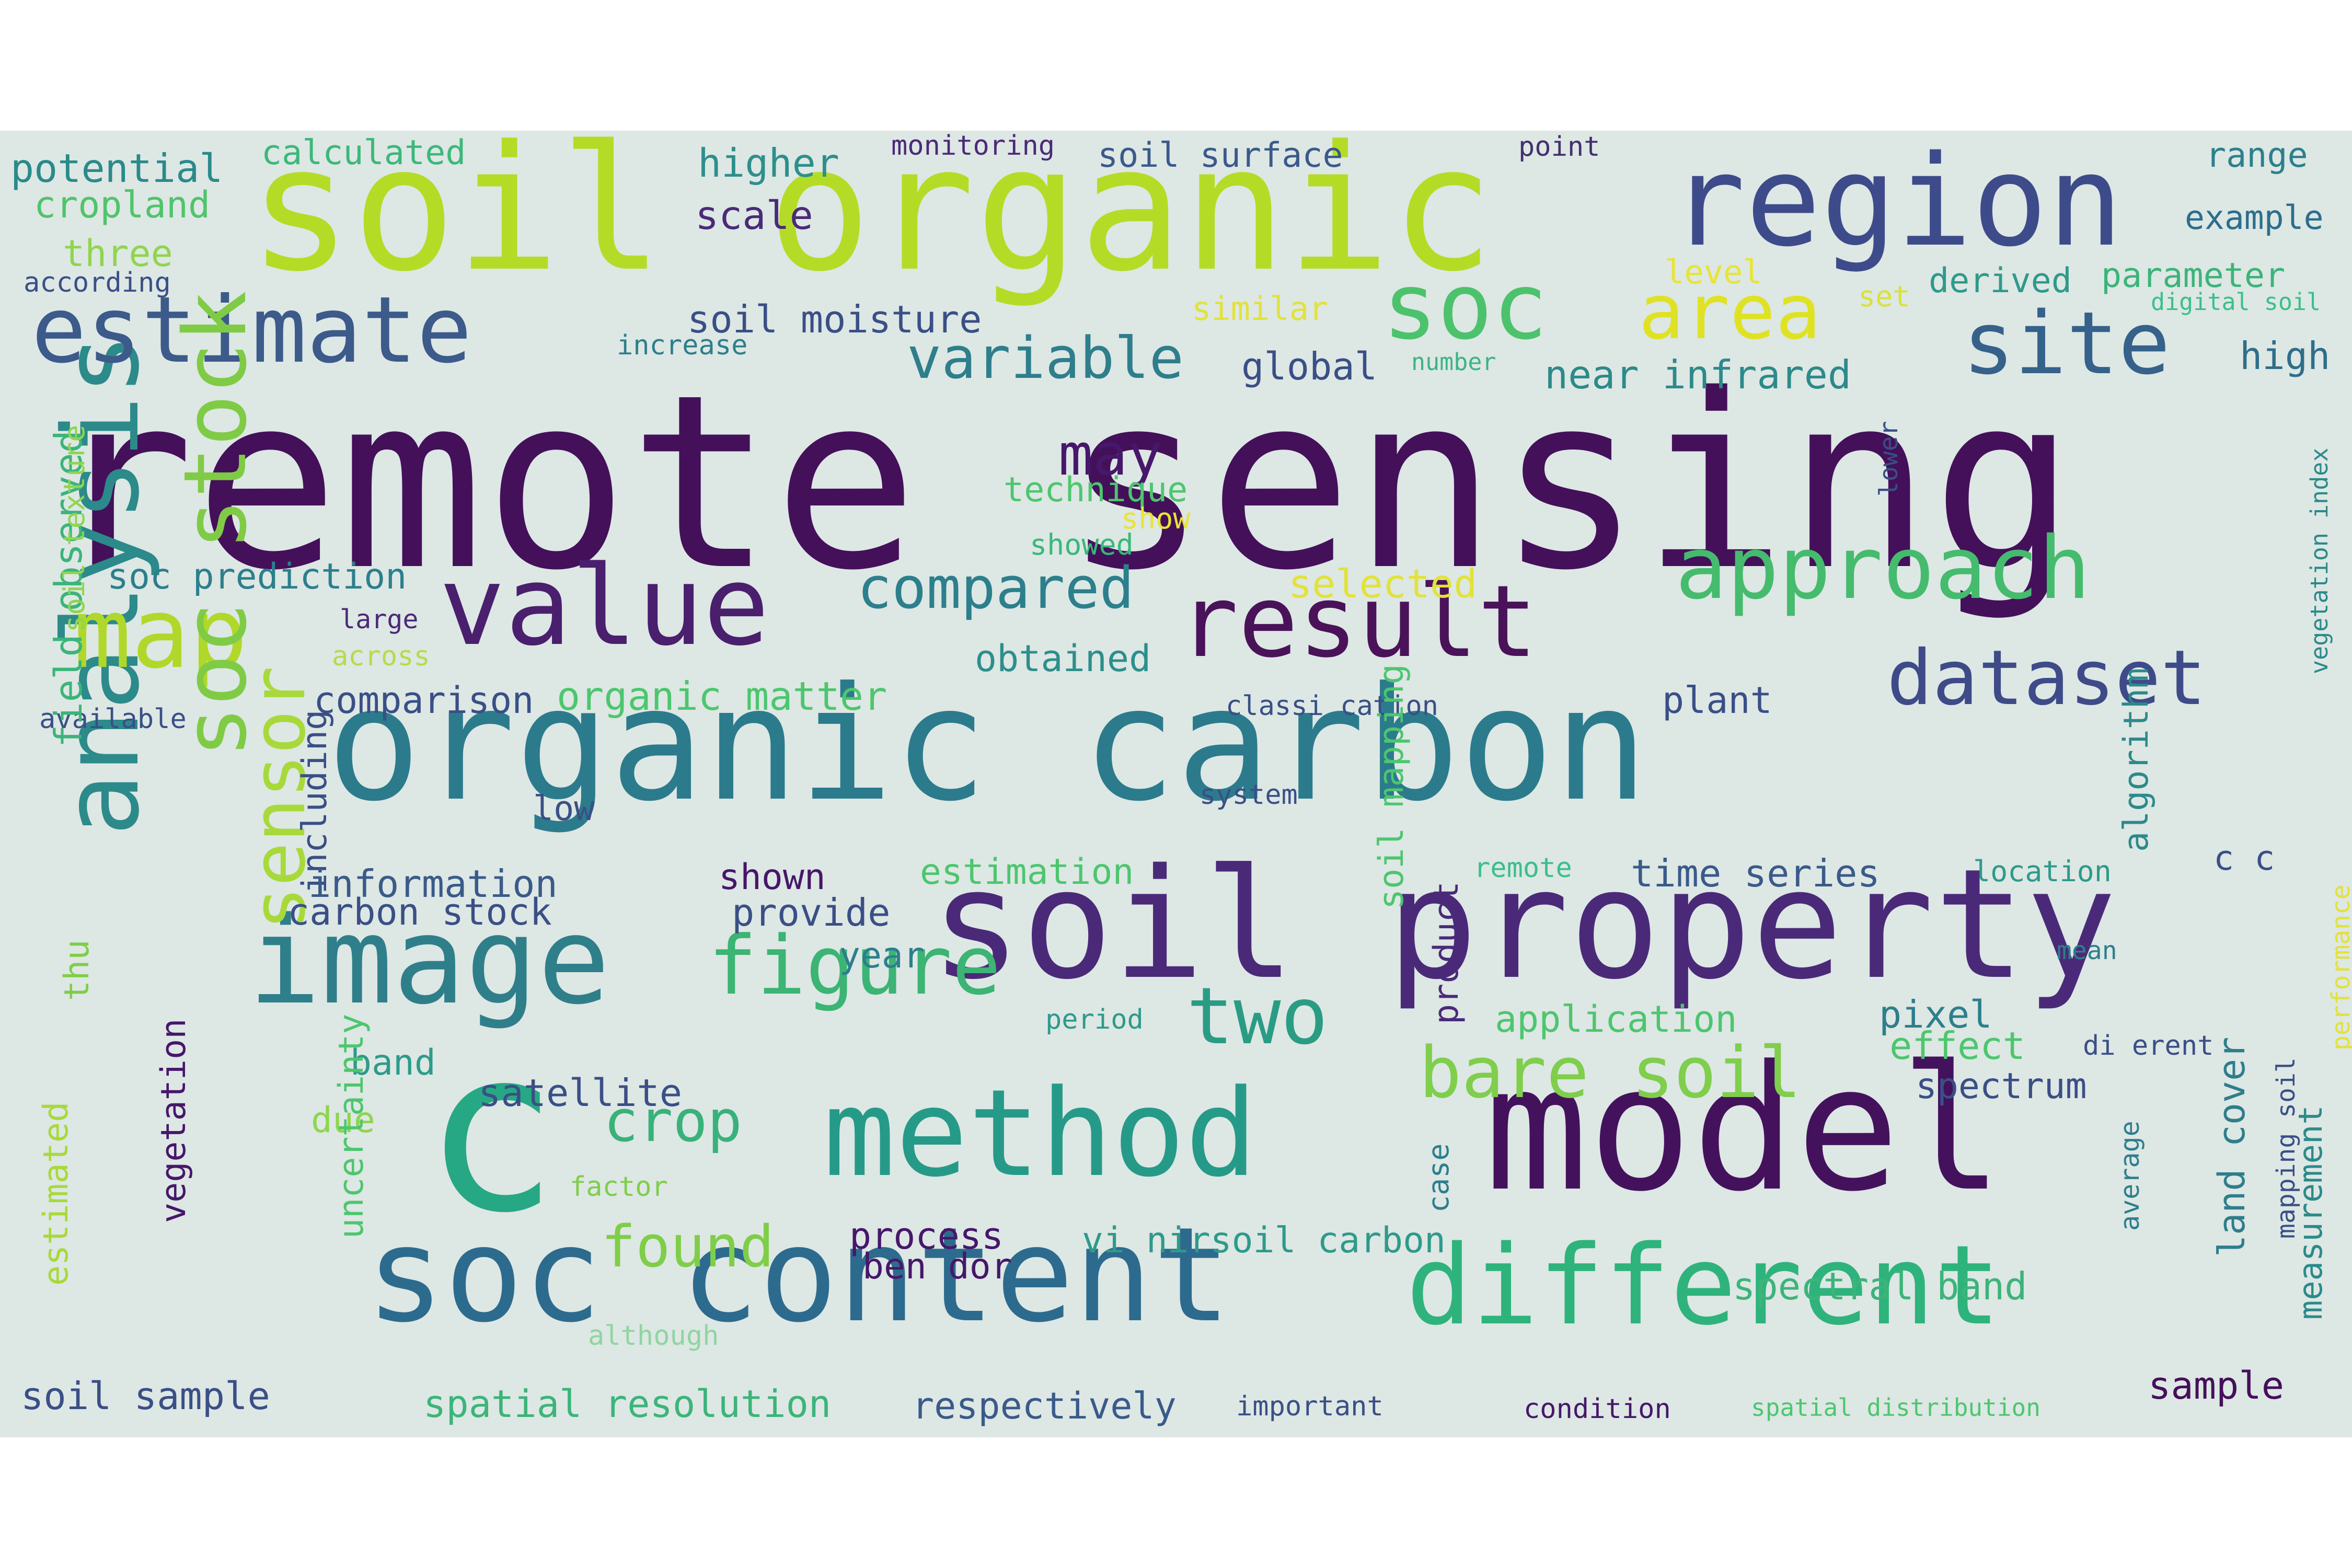 This screenshot has width=2352, height=1568. Describe the element at coordinates (118, 253) in the screenshot. I see `cloud-word: three` at that location.